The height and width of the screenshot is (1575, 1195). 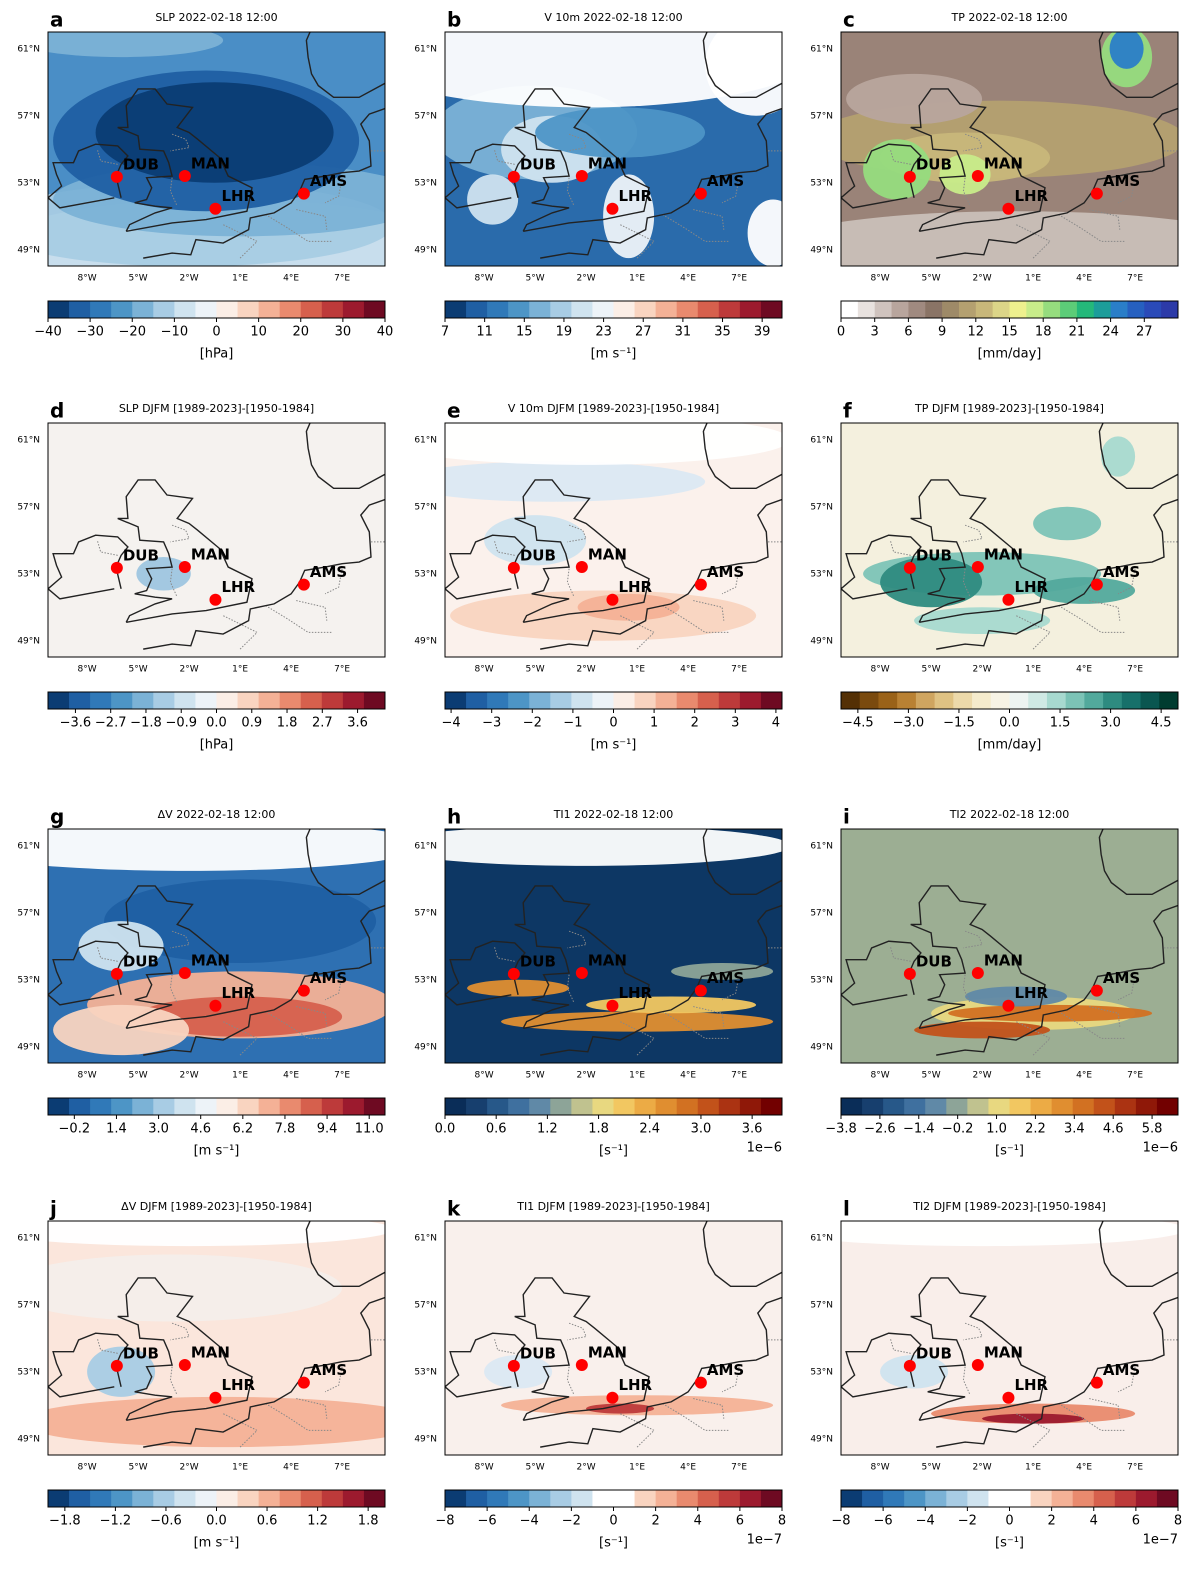 What do you see at coordinates (1009, 540) in the screenshot?
I see `map-frame` at bounding box center [1009, 540].